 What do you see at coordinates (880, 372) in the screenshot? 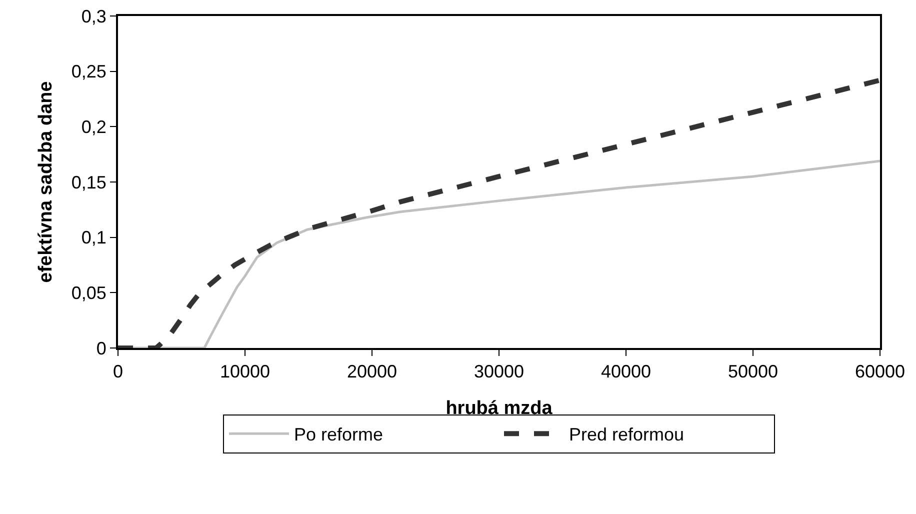
I see `x-tick-label: 60000` at bounding box center [880, 372].